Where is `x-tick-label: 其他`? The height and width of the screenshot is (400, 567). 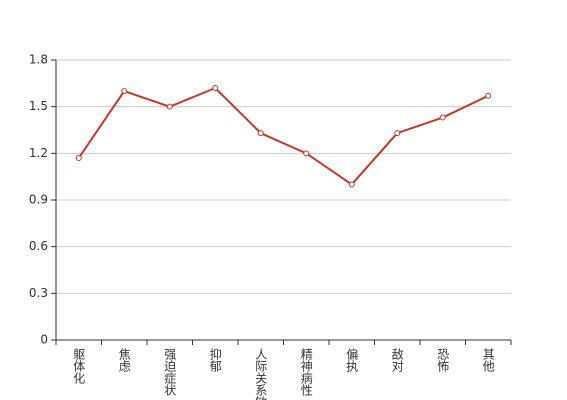
x-tick-label: 其他 is located at coordinates (488, 360).